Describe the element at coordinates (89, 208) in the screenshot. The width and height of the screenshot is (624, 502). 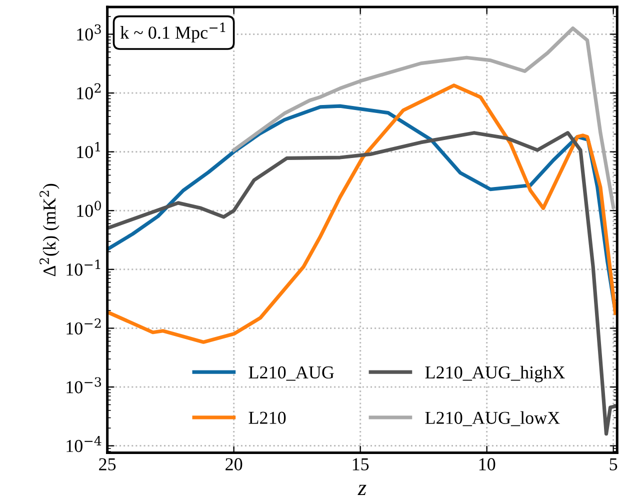
I see `y-tick-label: 10$^{0}$` at that location.